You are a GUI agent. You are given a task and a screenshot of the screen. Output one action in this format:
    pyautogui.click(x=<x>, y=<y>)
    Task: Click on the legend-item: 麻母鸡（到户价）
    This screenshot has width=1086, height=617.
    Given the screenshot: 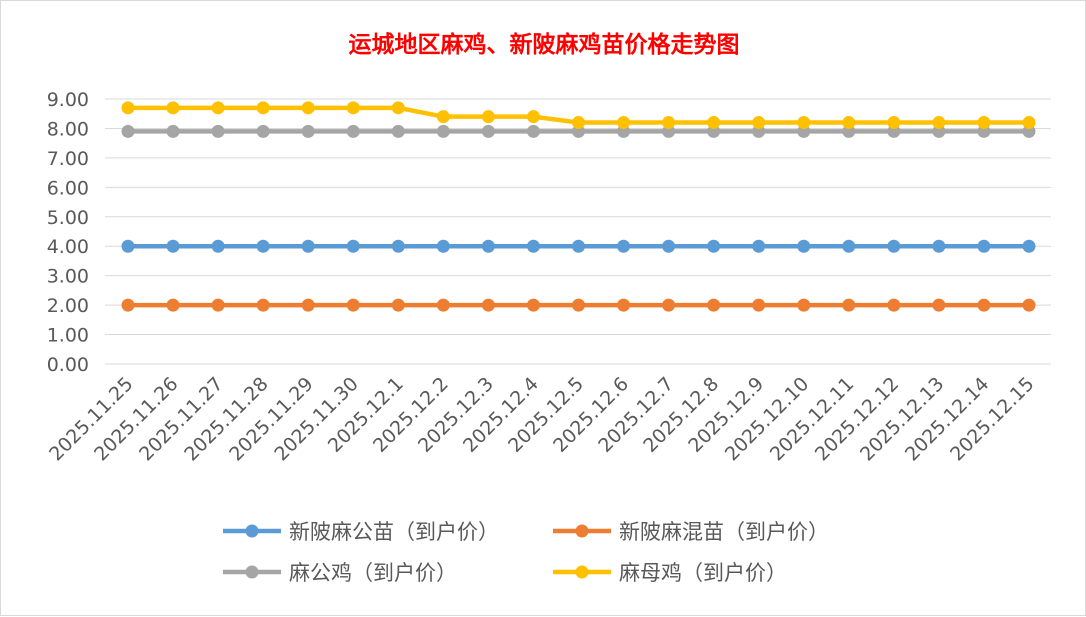 What is the action you would take?
    pyautogui.click(x=670, y=573)
    